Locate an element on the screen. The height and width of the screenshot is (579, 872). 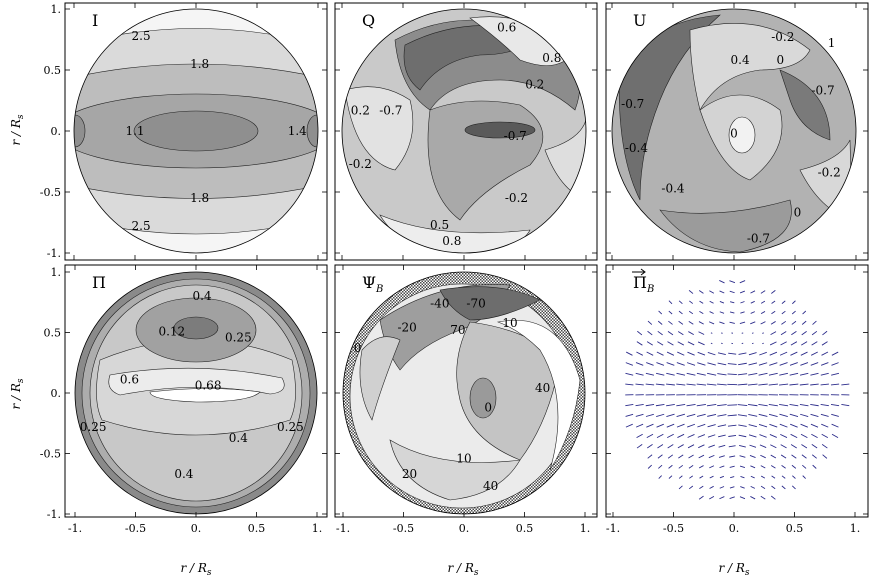
contour-label: 0.68 is located at coordinates (208, 386).